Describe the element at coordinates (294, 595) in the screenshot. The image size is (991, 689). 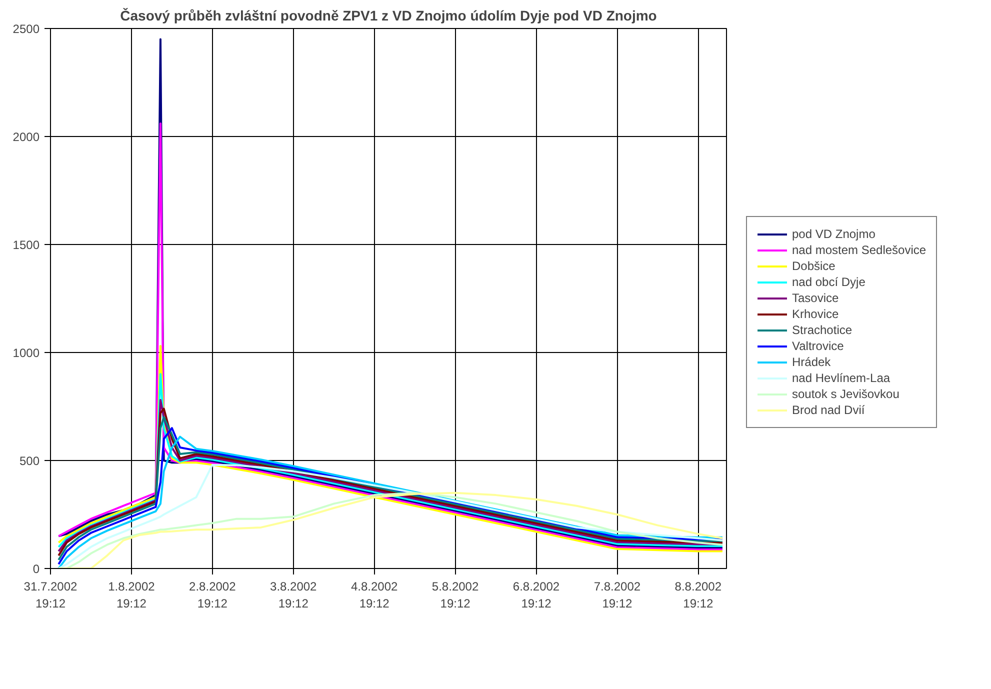
I see `x-tick-label: 3.8.2002 19:12` at that location.